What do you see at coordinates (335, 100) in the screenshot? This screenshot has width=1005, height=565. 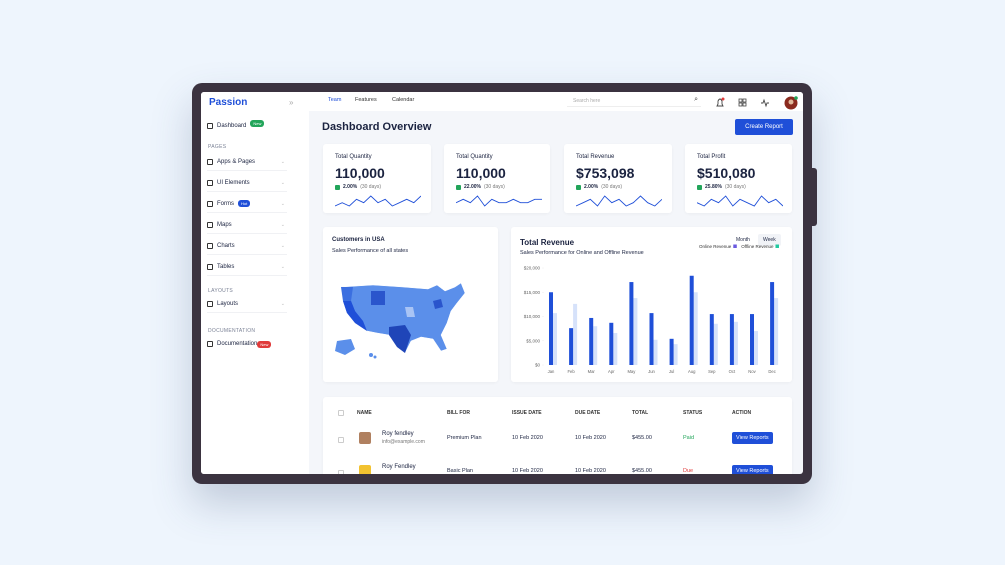 I see `nav-link: Team` at bounding box center [335, 100].